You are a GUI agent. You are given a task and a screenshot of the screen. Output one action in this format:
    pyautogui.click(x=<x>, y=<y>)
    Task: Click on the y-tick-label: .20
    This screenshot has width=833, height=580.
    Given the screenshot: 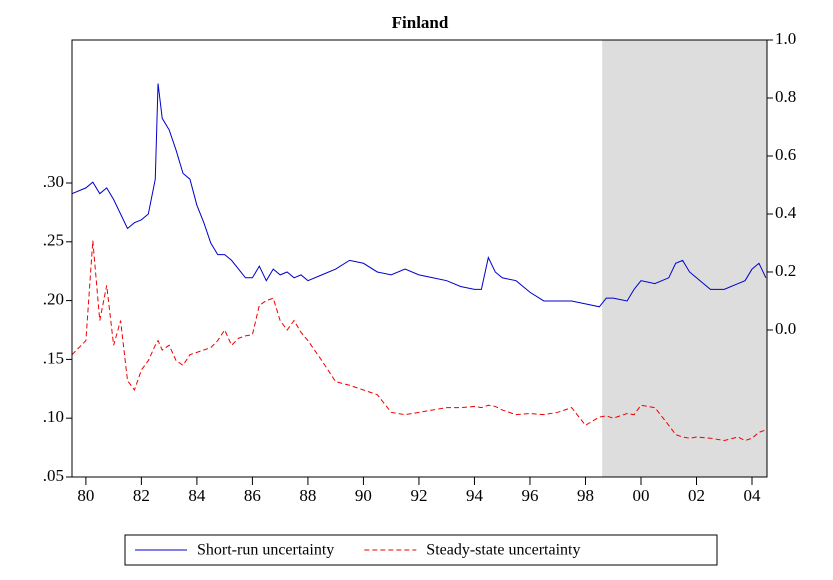 What is the action you would take?
    pyautogui.click(x=53, y=299)
    